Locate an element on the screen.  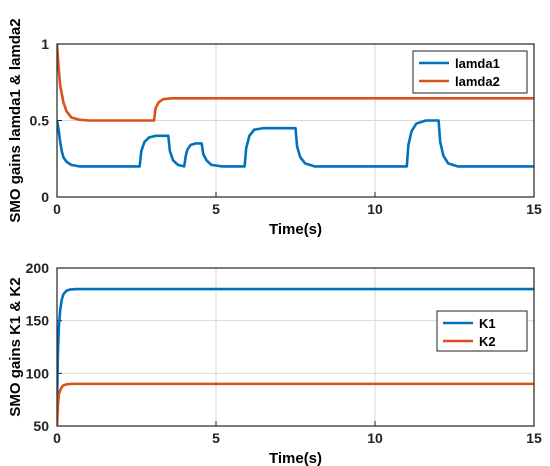
y-tick-label: 50 is located at coordinates (41, 426).